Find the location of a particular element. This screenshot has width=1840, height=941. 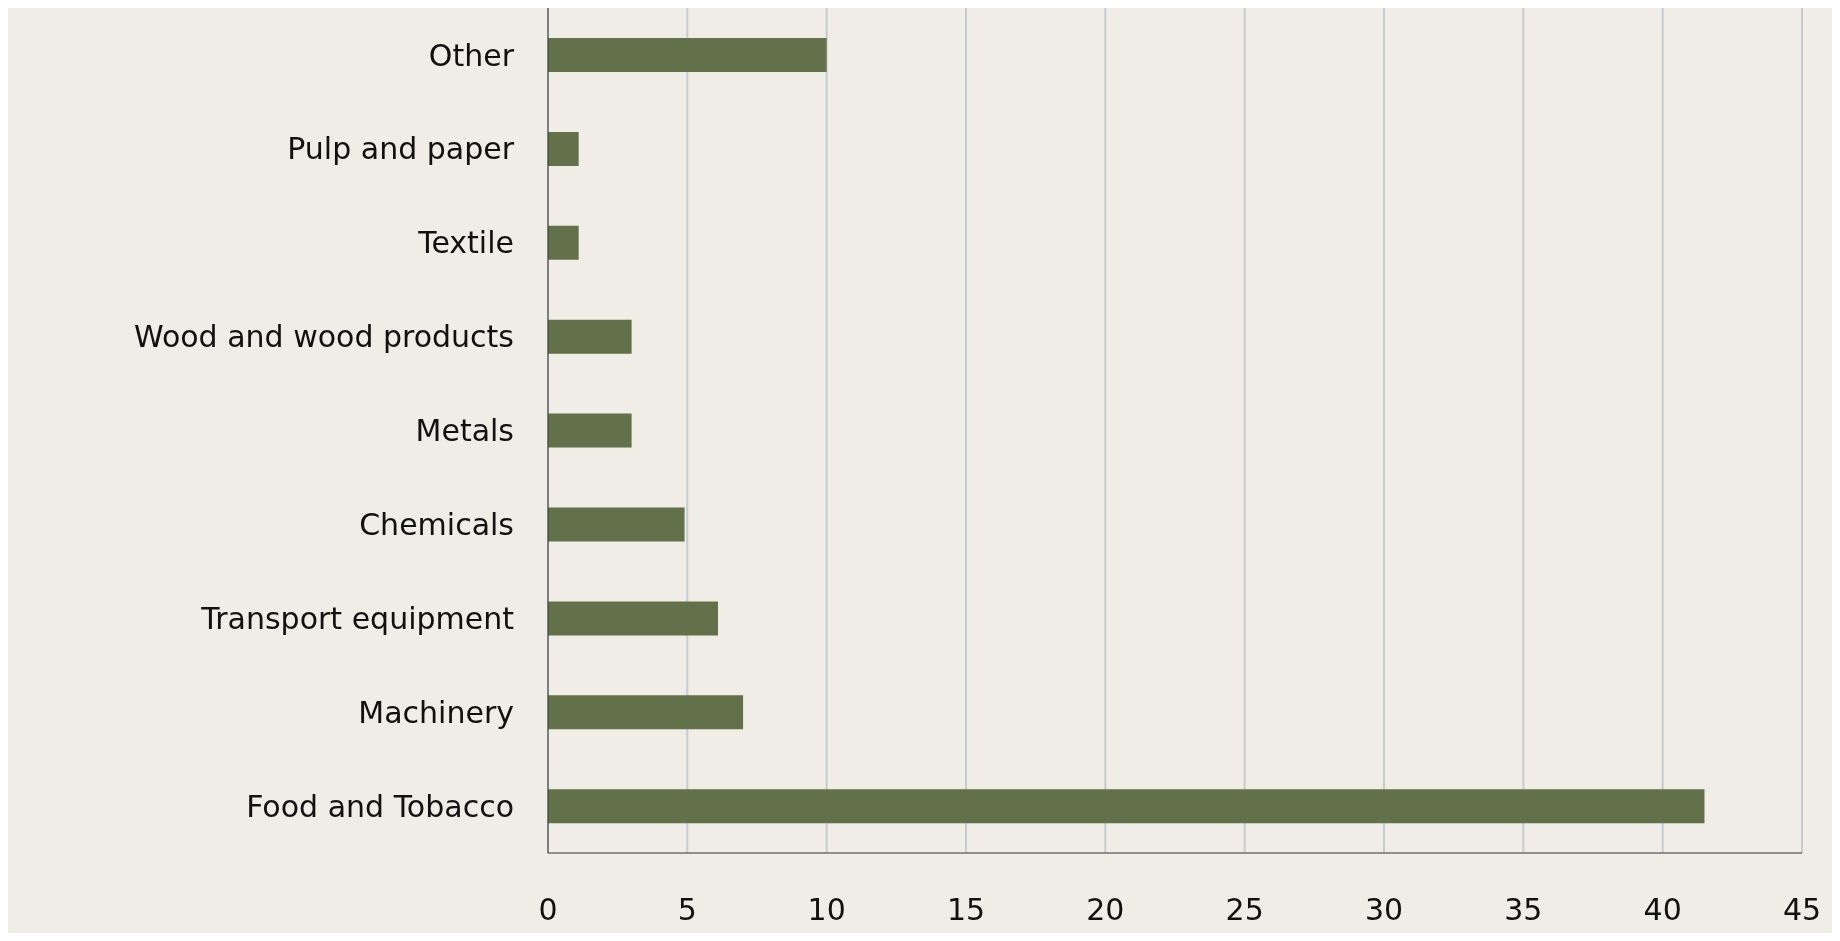

y-tick-label: Food and Tobacco is located at coordinates (380, 806).